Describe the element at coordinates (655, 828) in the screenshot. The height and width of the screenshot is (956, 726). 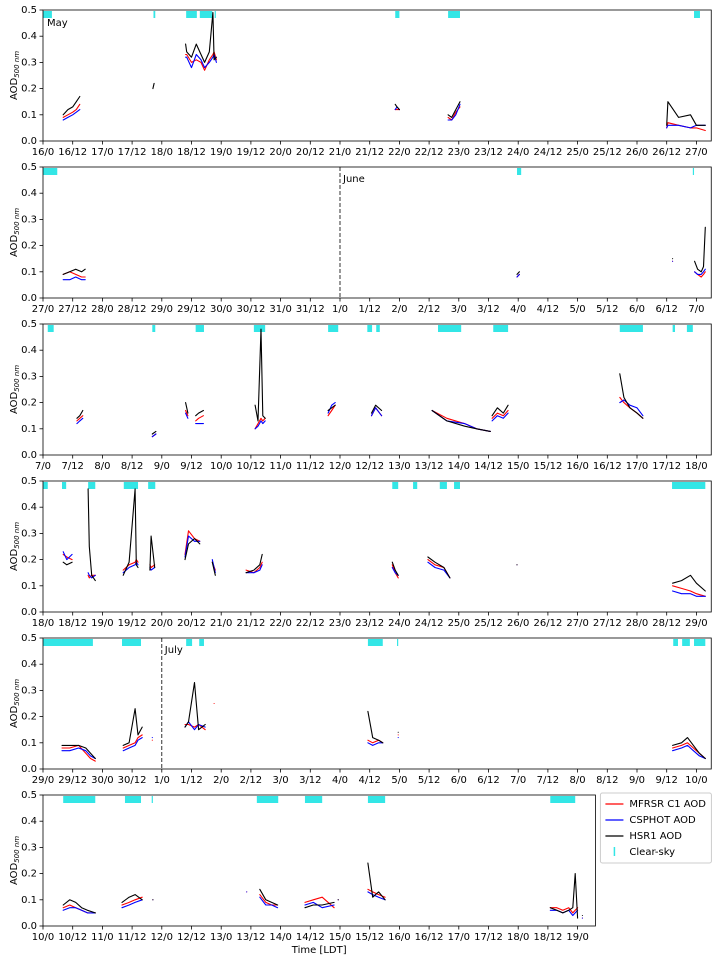
I see `legend-box` at that location.